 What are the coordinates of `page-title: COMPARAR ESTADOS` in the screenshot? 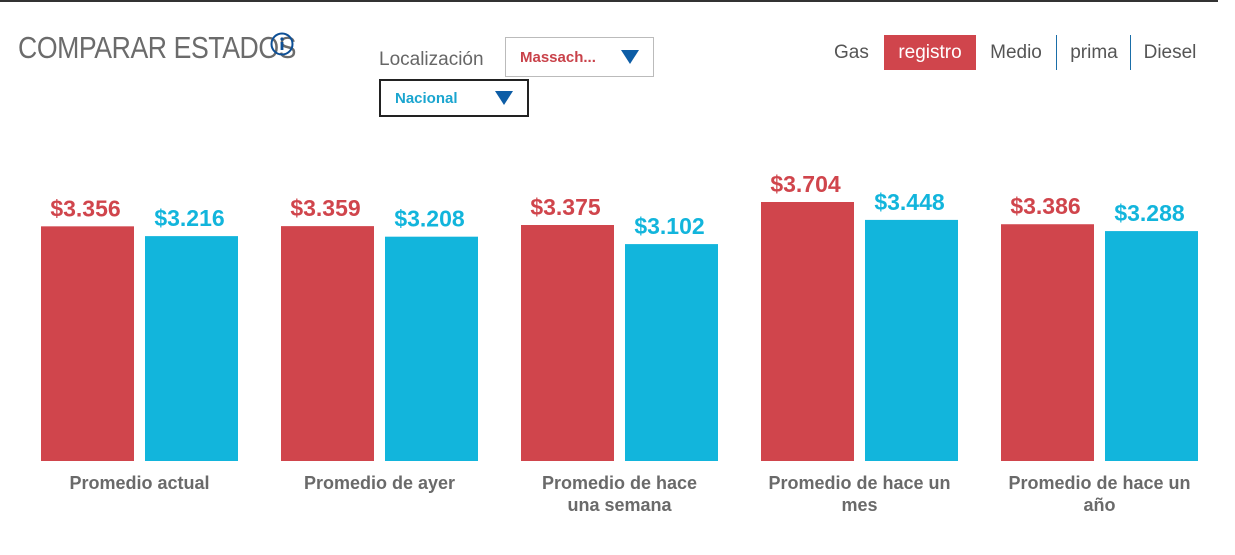 It's located at (157, 47).